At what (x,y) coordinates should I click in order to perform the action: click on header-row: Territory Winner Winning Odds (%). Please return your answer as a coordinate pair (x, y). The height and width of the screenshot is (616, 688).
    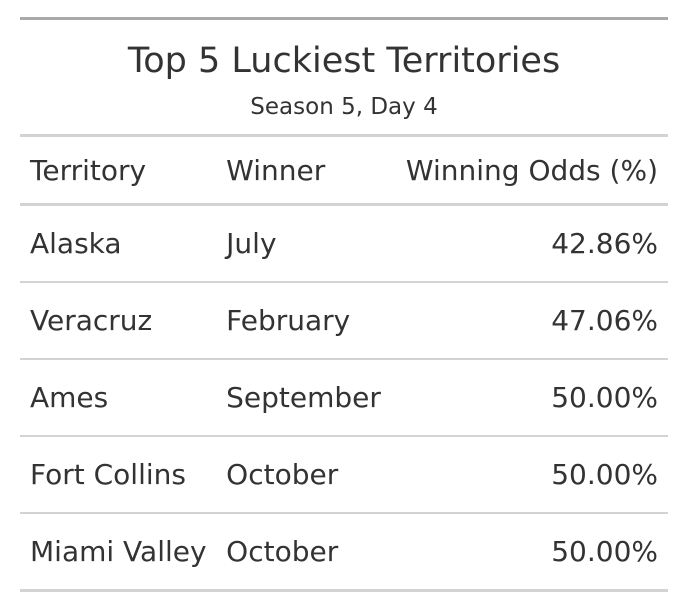
    Looking at the image, I should click on (344, 171).